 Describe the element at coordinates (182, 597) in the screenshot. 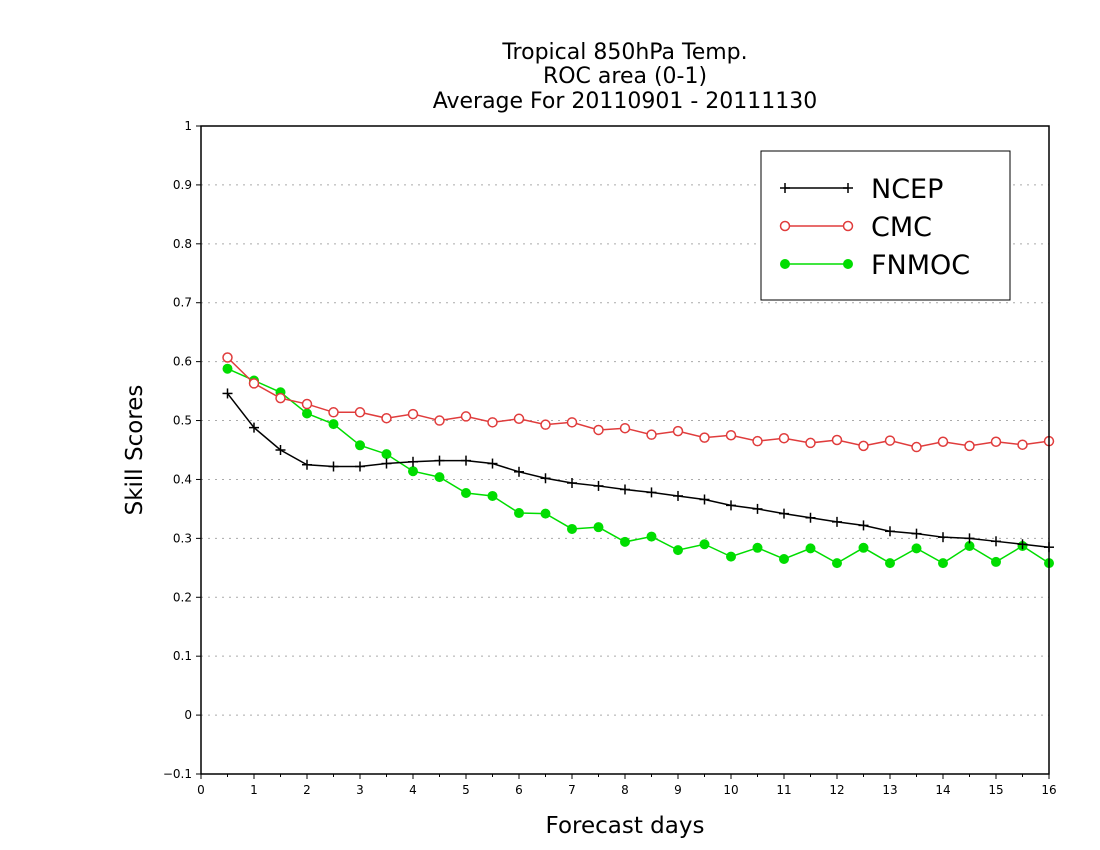

I see `y-tick-label: 0.2` at that location.